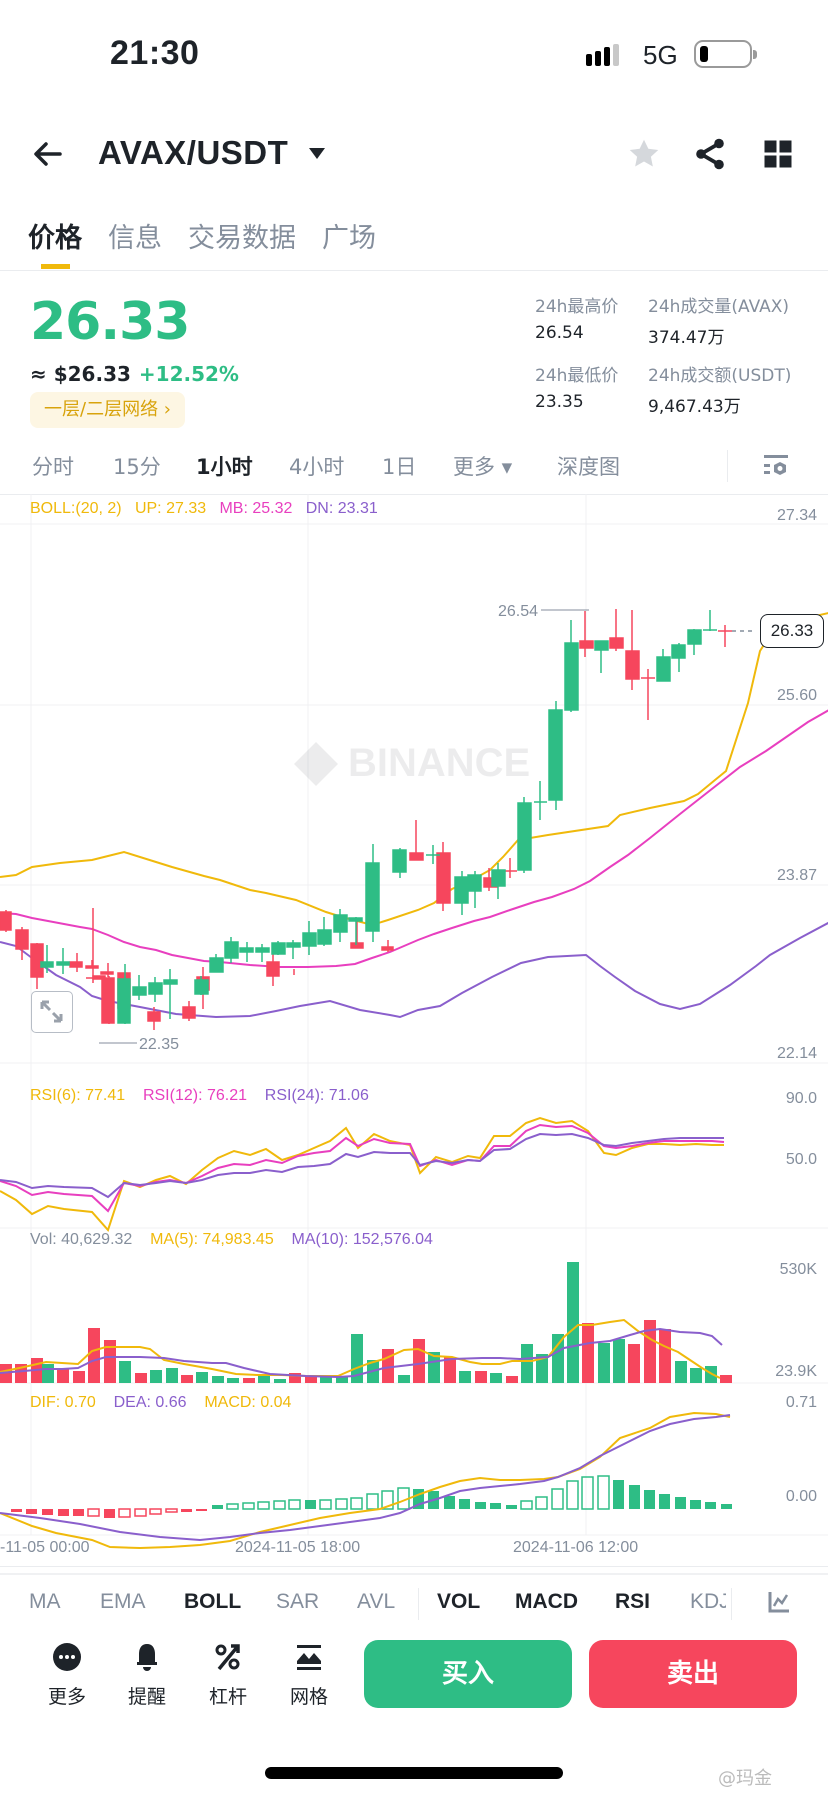 The width and height of the screenshot is (828, 1795). I want to click on tab-underline, so click(55, 266).